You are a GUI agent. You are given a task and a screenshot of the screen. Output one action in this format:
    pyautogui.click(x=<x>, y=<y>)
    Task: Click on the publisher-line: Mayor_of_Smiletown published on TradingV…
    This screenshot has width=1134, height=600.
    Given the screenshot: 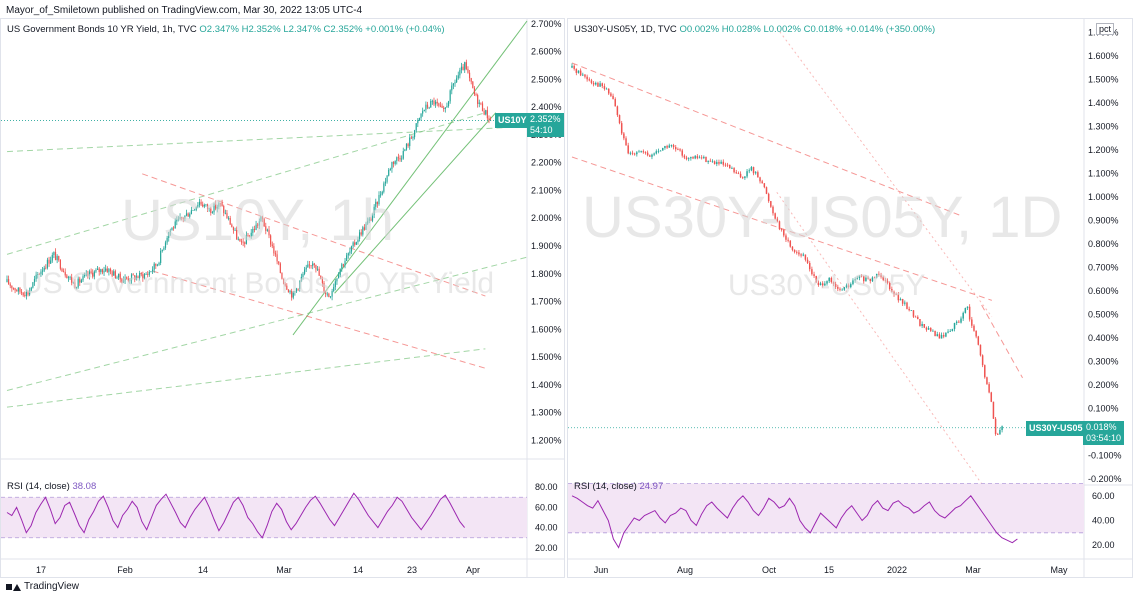 What is the action you would take?
    pyautogui.click(x=184, y=10)
    